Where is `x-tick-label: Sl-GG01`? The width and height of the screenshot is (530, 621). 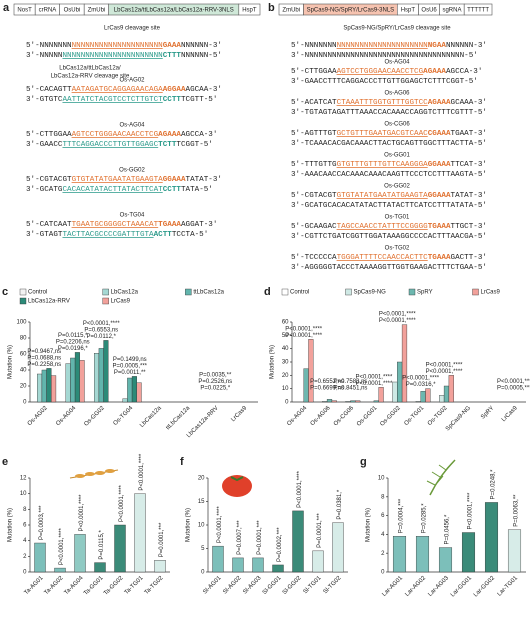
x-tick-label: Sl-GG01 is located at coordinates (272, 585).